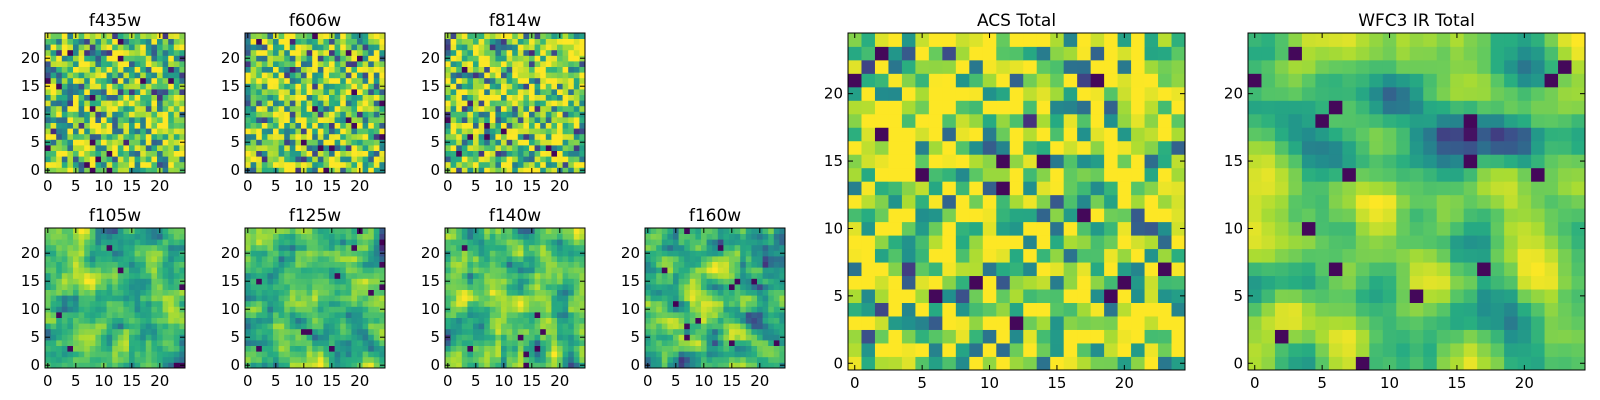 The image size is (1600, 400). I want to click on x-tick-label: 0, so click(448, 381).